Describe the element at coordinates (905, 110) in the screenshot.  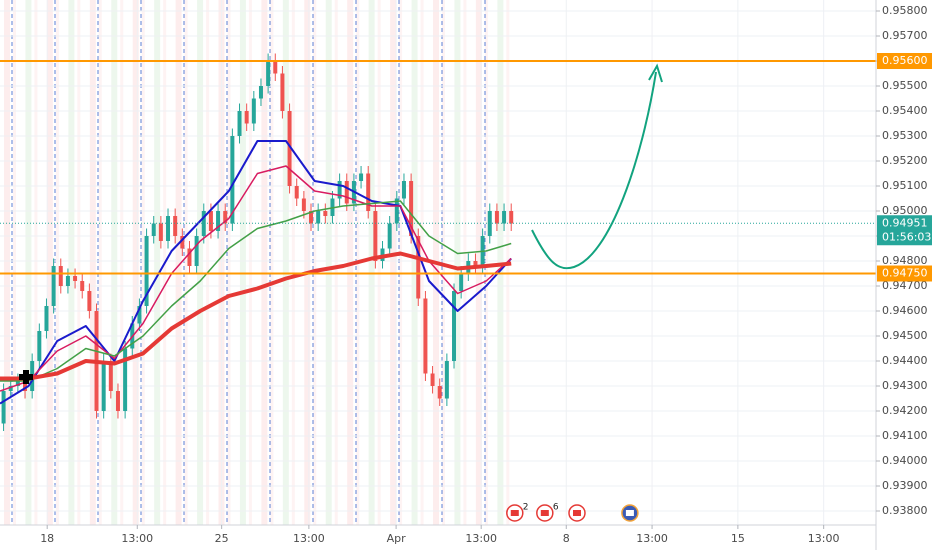
I see `y-tick-label: 0.95400` at that location.